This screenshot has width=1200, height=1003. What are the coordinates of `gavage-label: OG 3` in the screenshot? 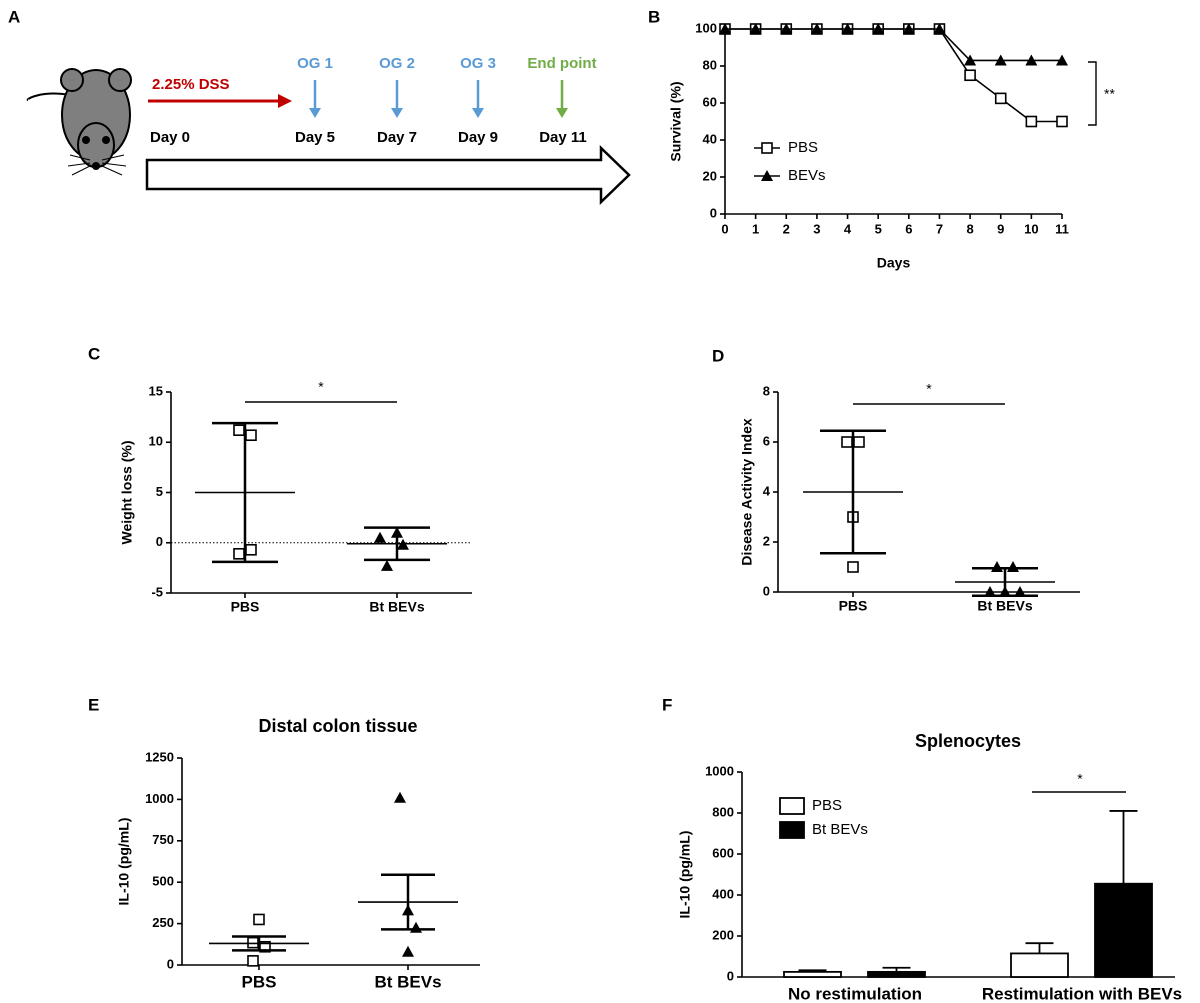 It's located at (478, 63).